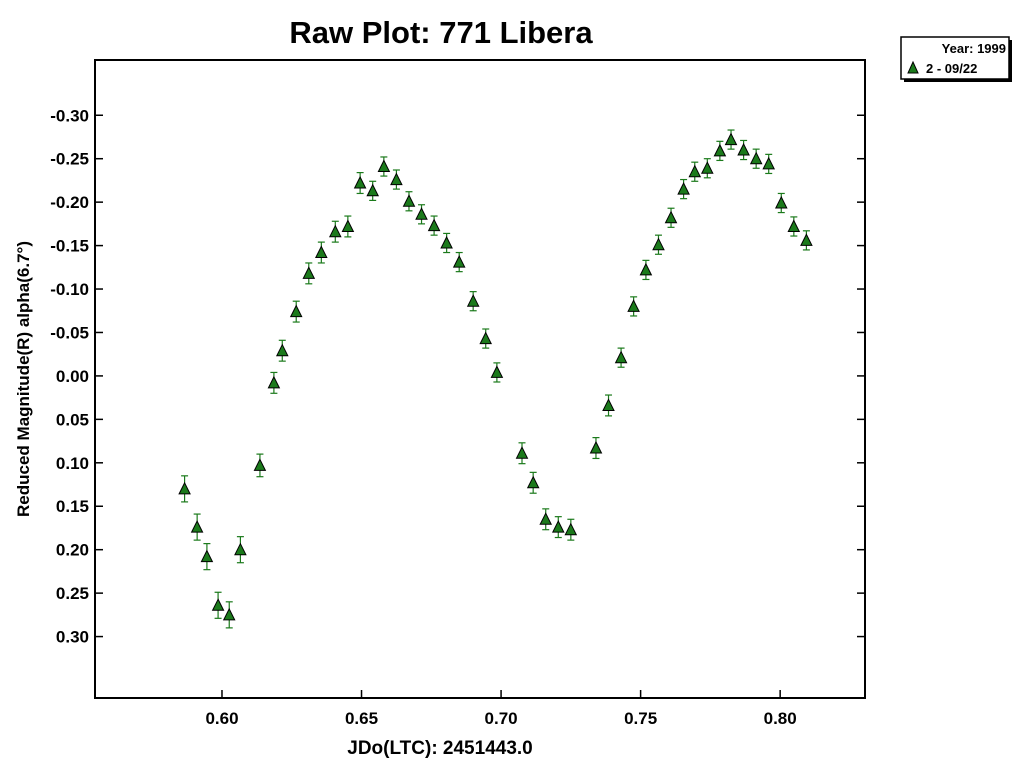  I want to click on y-tick-label: 0.05, so click(72, 419).